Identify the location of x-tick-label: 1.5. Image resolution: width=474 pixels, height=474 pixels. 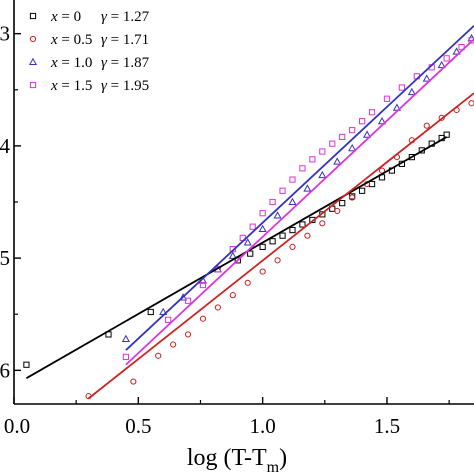
(387, 426).